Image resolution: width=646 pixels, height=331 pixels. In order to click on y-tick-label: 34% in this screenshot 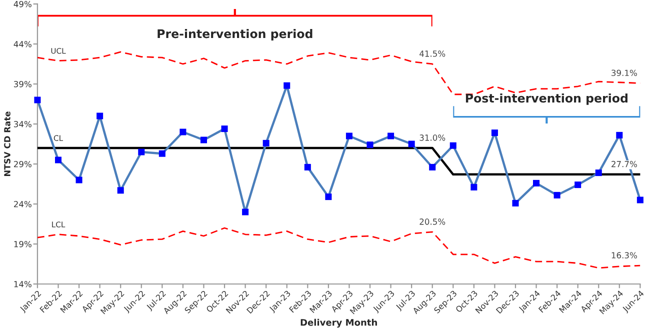, I will do `click(23, 124)`.